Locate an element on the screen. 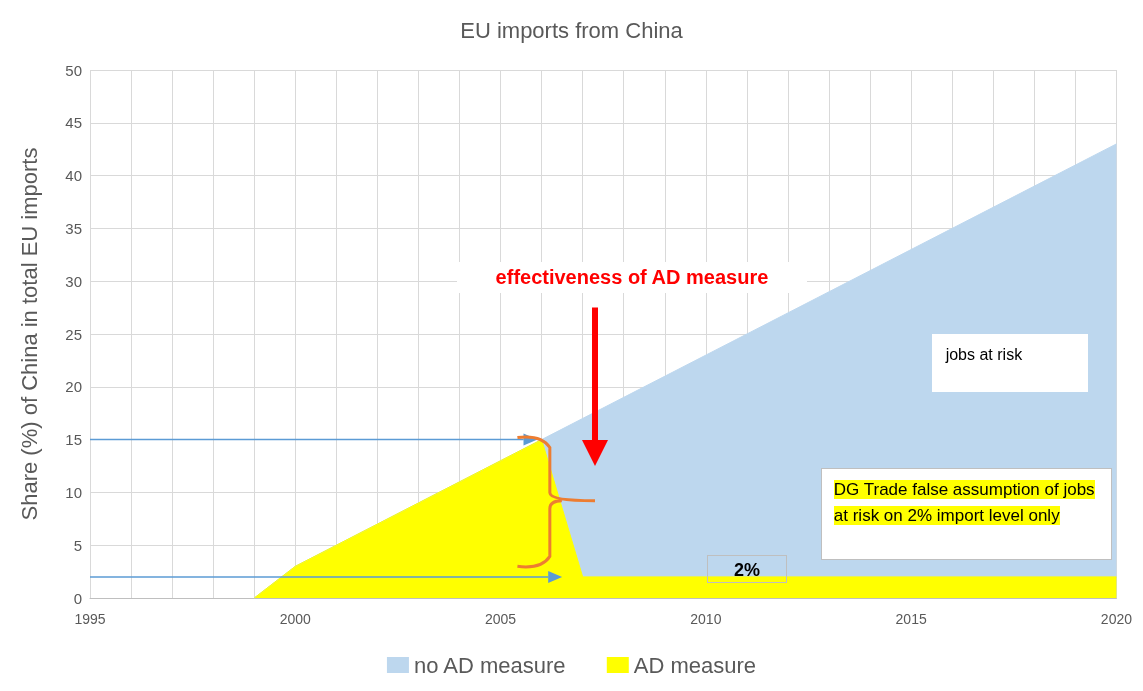  chart-title: EU imports from China is located at coordinates (572, 30).